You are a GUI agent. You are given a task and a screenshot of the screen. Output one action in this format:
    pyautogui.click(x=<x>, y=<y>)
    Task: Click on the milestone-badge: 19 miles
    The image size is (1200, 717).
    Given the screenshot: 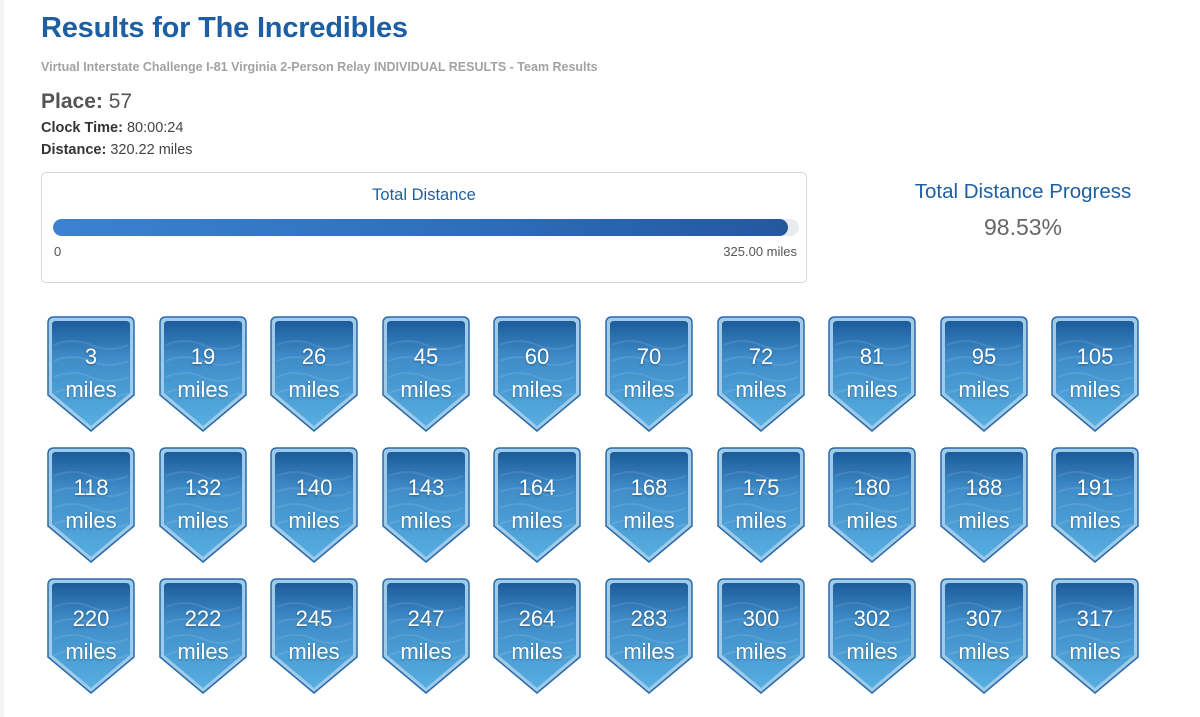 What is the action you would take?
    pyautogui.click(x=203, y=374)
    